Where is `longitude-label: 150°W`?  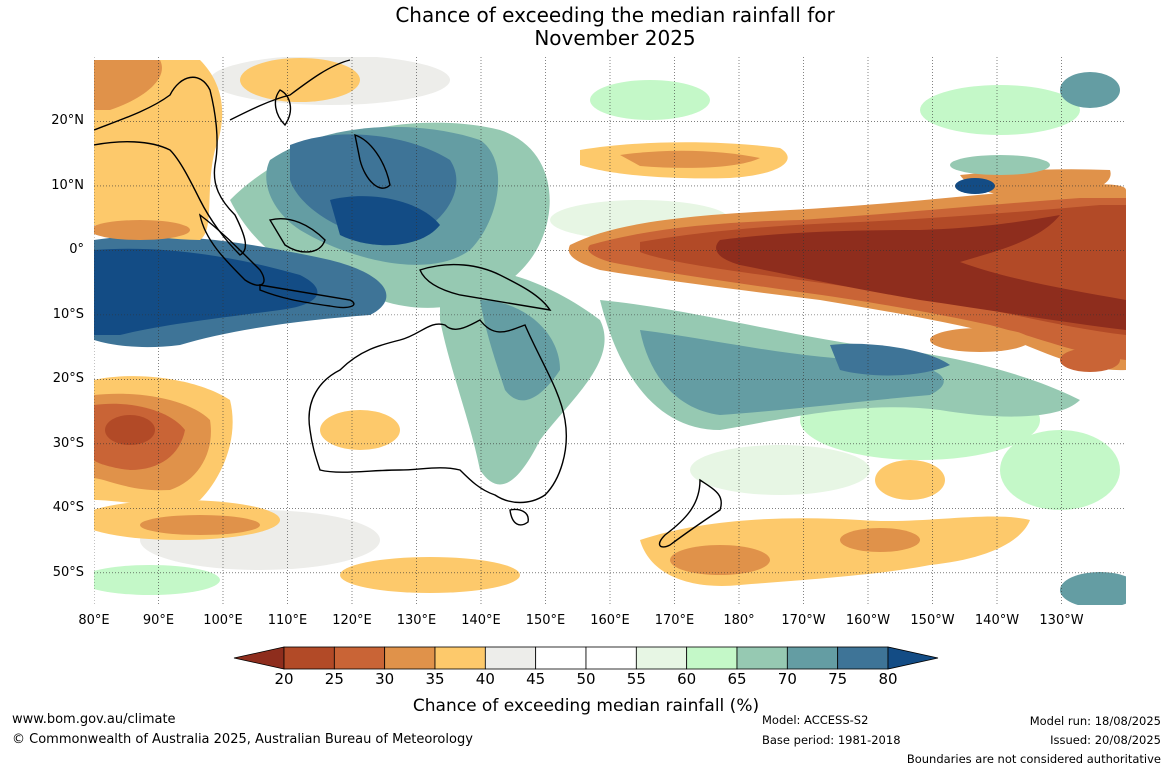 longitude-label: 150°W is located at coordinates (932, 620).